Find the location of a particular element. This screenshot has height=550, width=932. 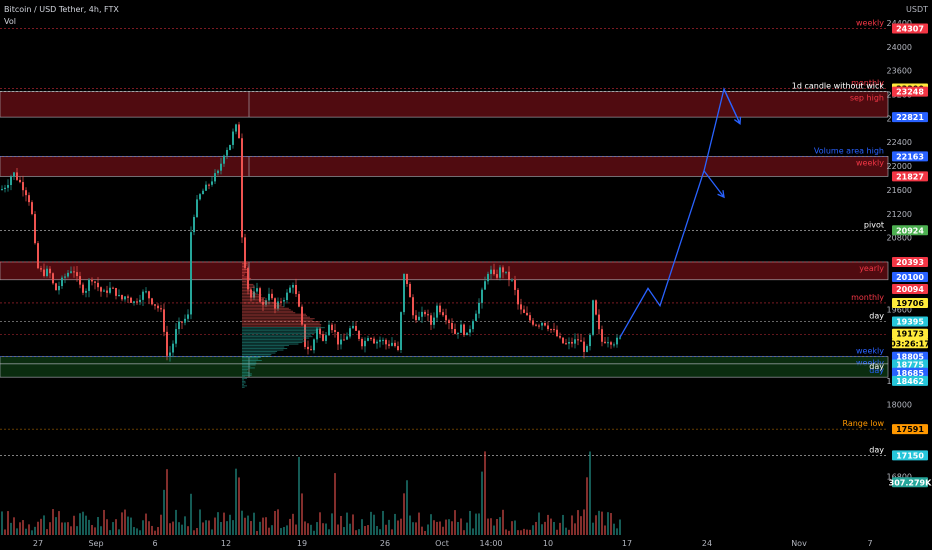

price-badge-label: 19706 is located at coordinates (910, 303).